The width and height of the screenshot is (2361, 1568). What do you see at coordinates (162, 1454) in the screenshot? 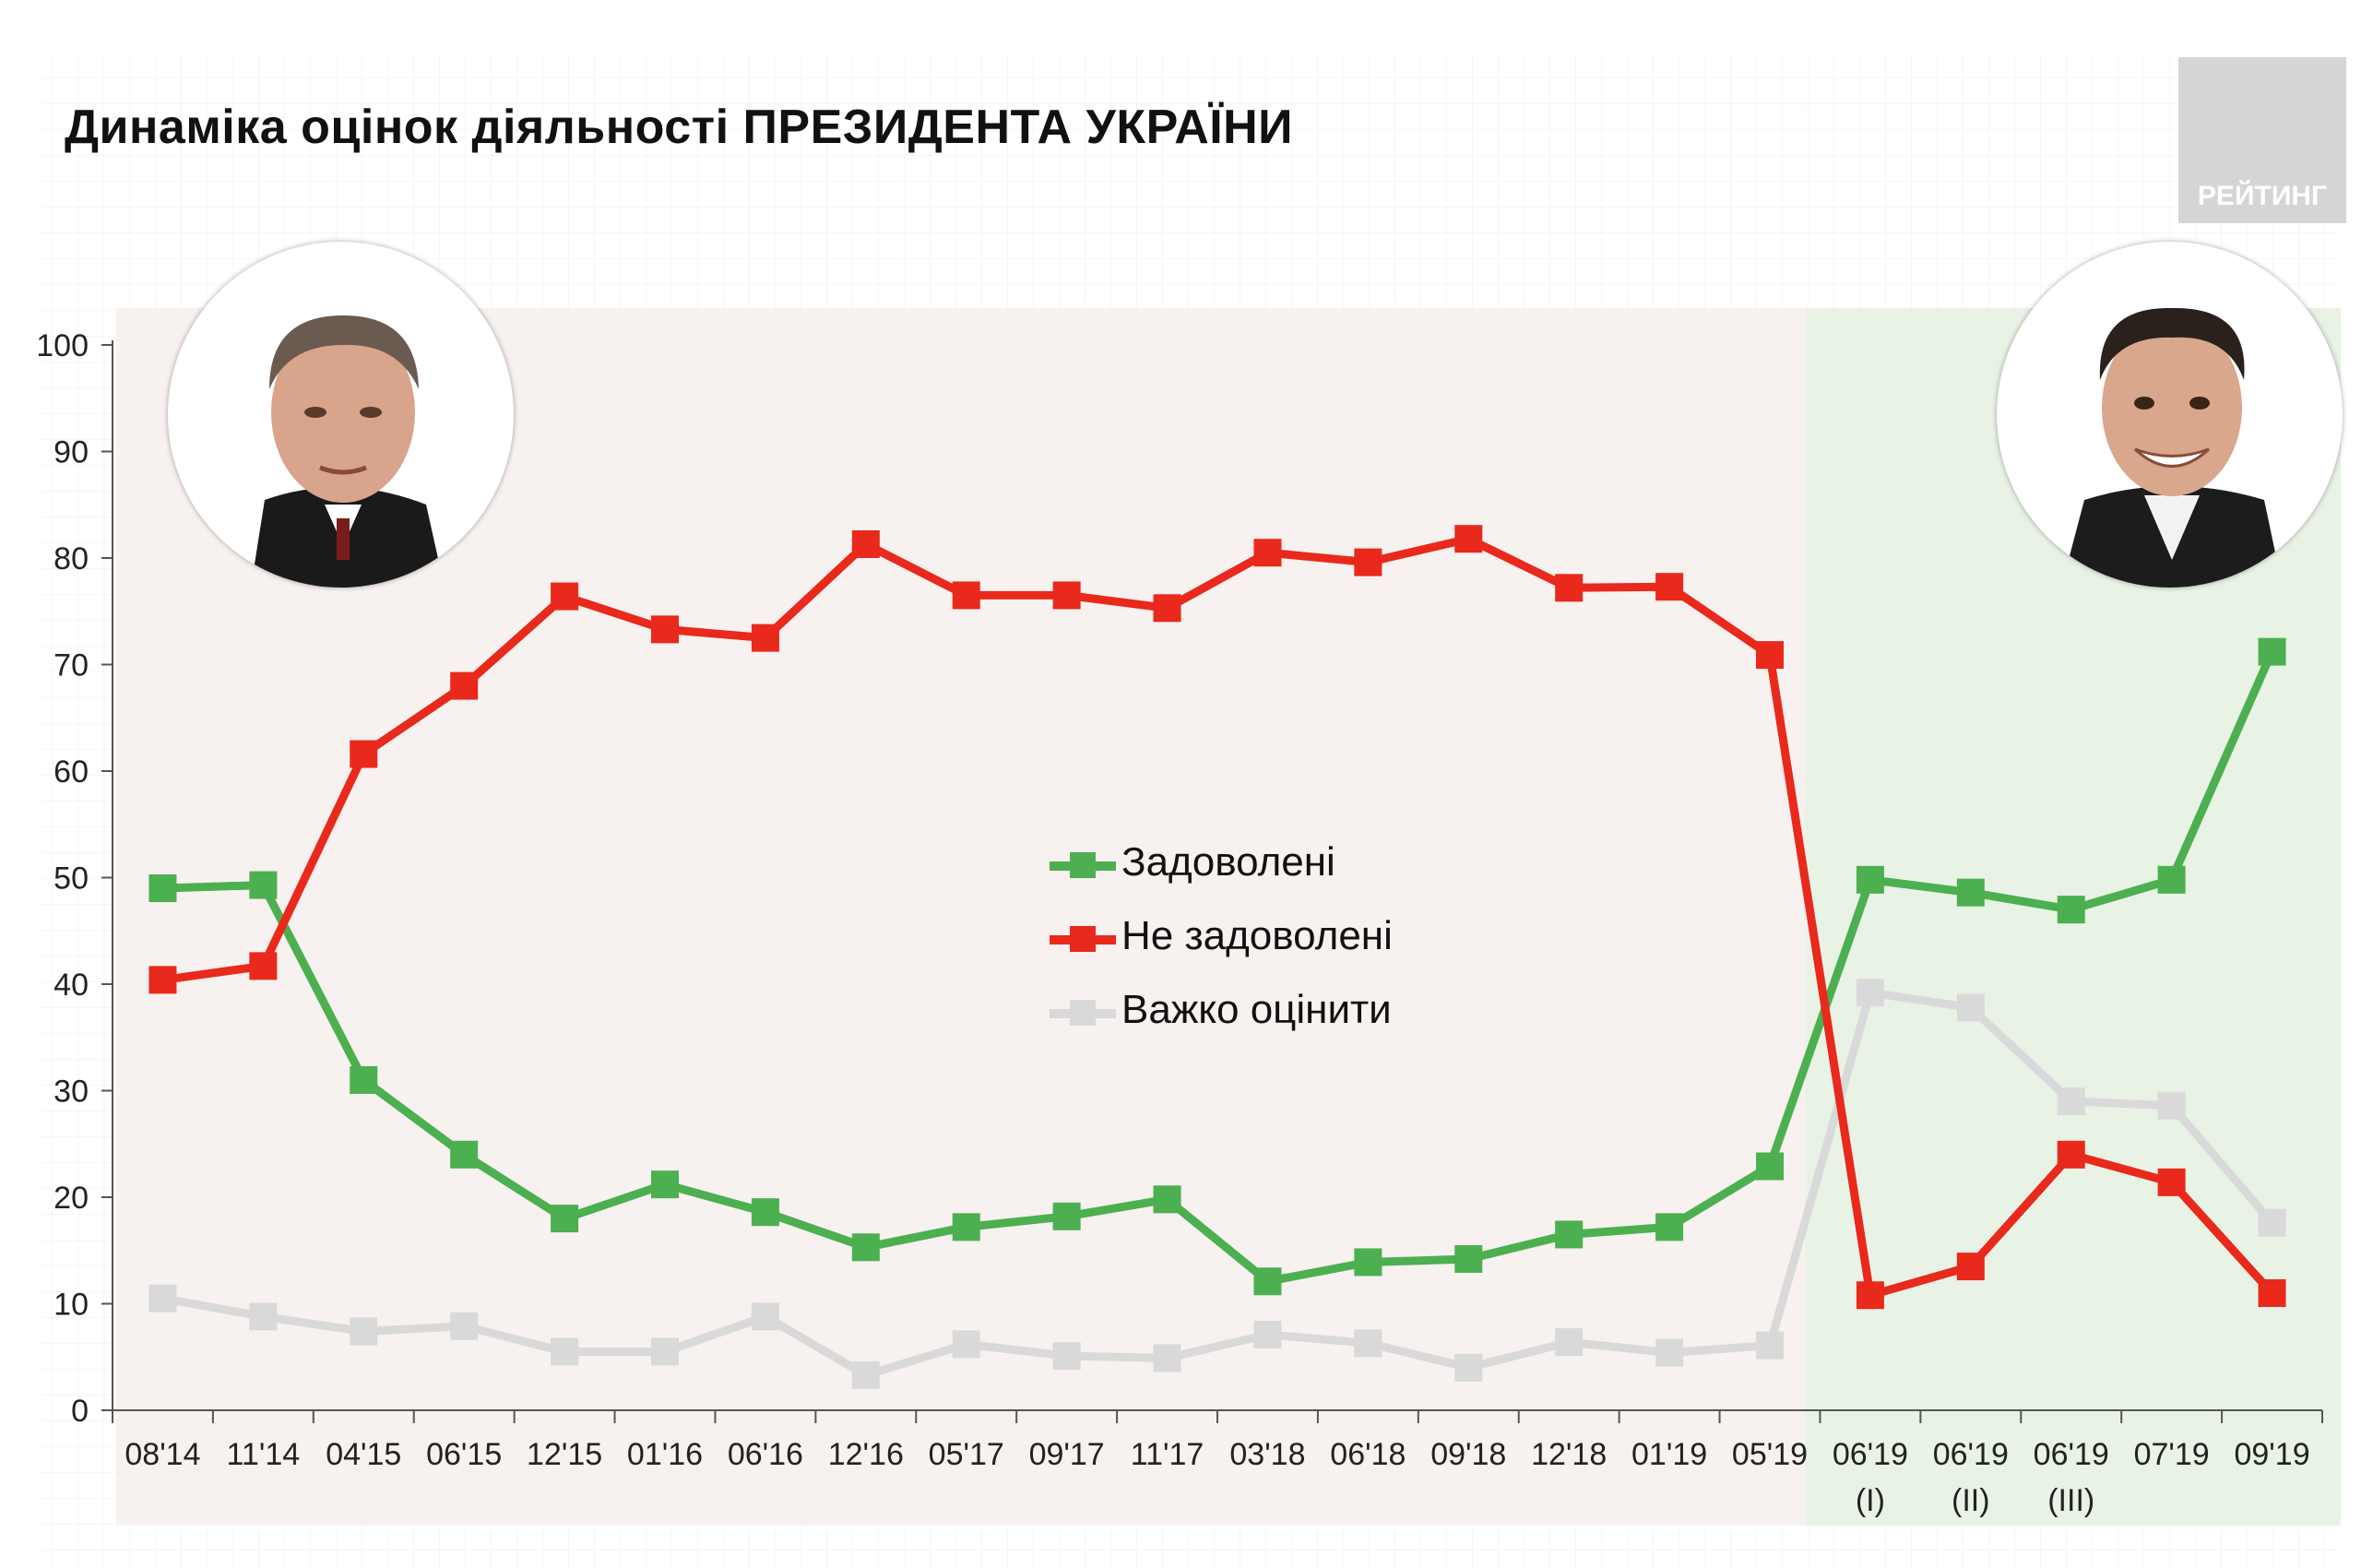
I see `x-tick-label: 08'14` at bounding box center [162, 1454].